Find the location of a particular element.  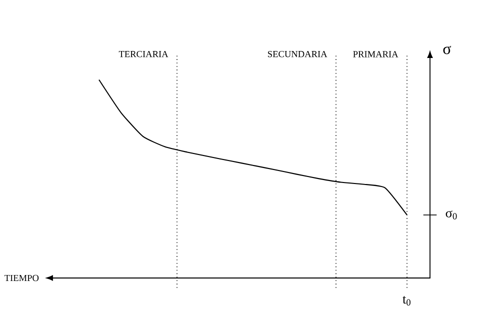

text: PRIMARIA is located at coordinates (375, 54).